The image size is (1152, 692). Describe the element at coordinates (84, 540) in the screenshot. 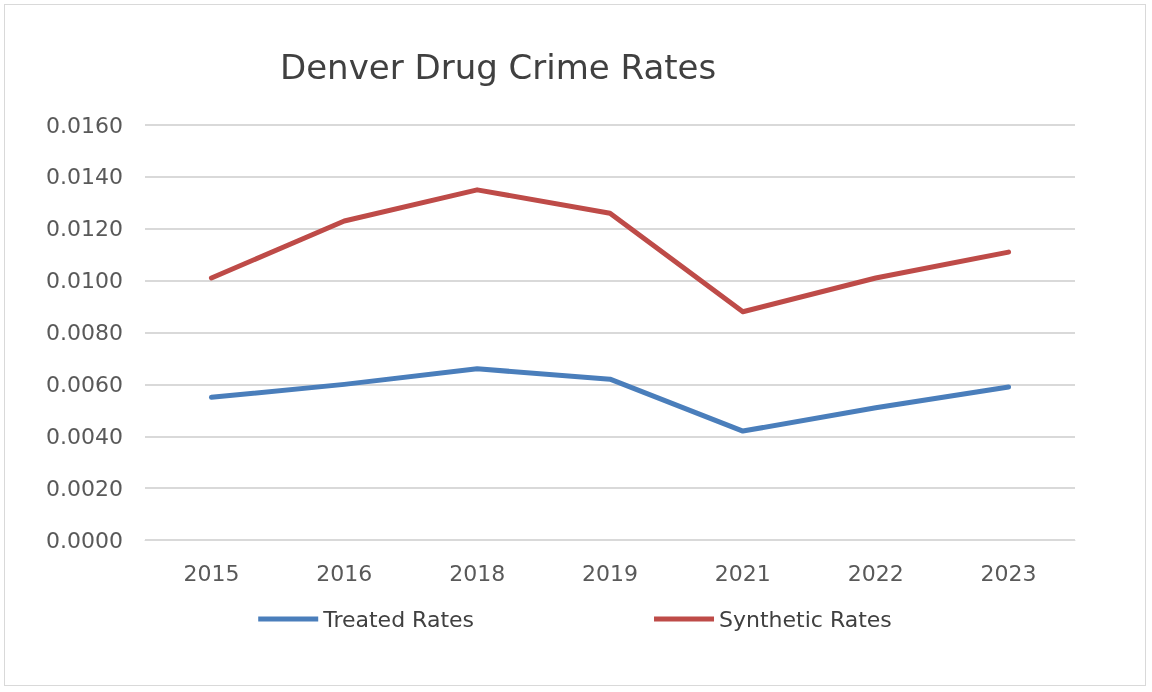

I see `y-tick-label: 0.0000` at that location.